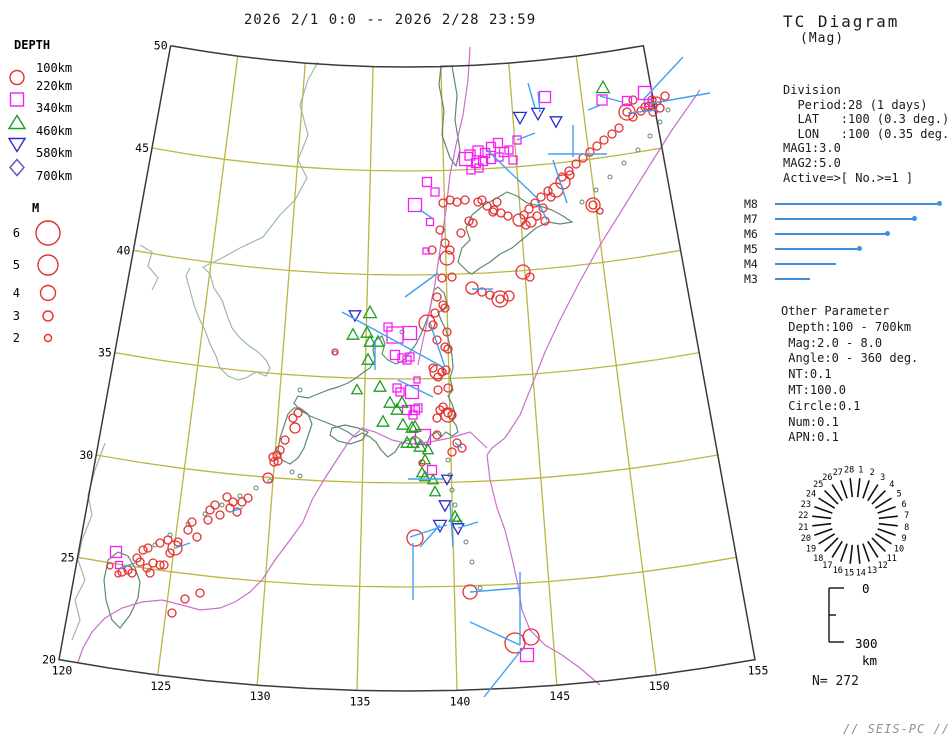 The width and height of the screenshot is (950, 750). What do you see at coordinates (847, 203) in the screenshot?
I see `mag-arrow-row: M8` at bounding box center [847, 203].